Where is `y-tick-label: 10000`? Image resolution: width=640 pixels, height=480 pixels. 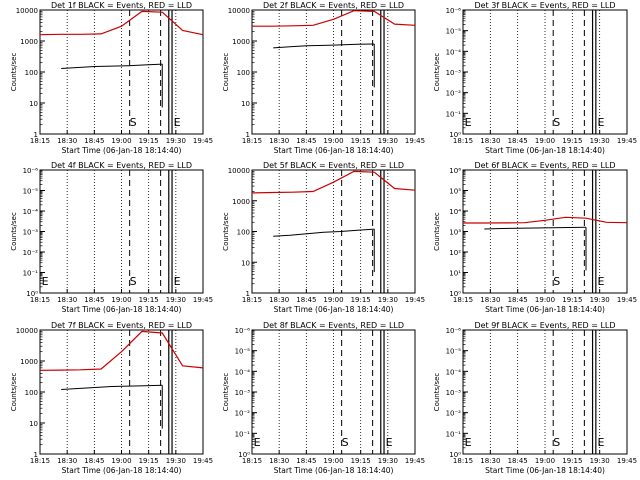 y-tick-label: 10000 is located at coordinates (239, 11).